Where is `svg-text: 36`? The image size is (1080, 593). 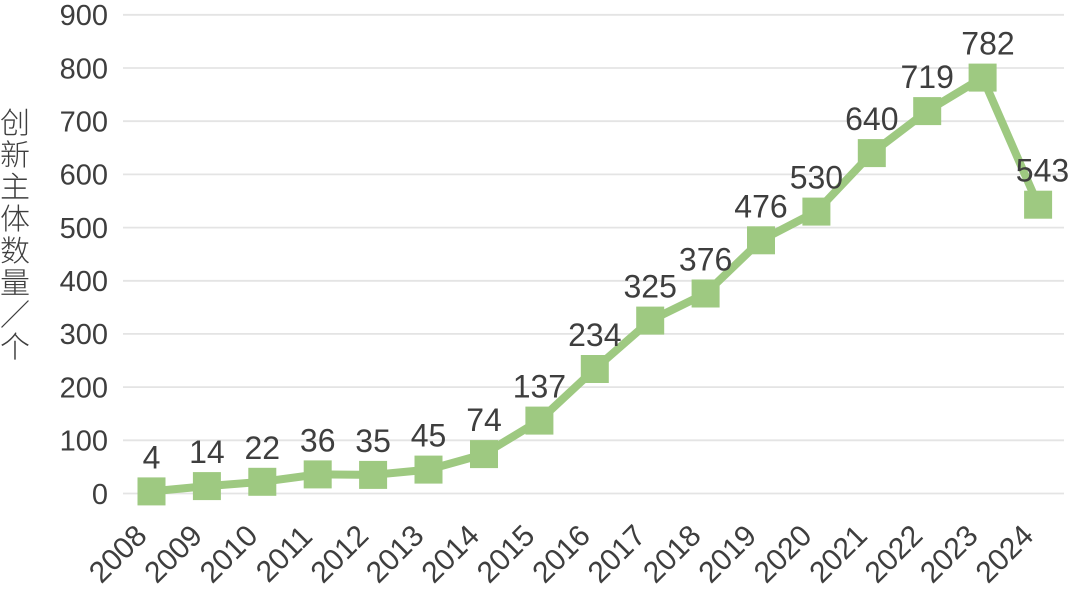 svg-text: 36 is located at coordinates (318, 440).